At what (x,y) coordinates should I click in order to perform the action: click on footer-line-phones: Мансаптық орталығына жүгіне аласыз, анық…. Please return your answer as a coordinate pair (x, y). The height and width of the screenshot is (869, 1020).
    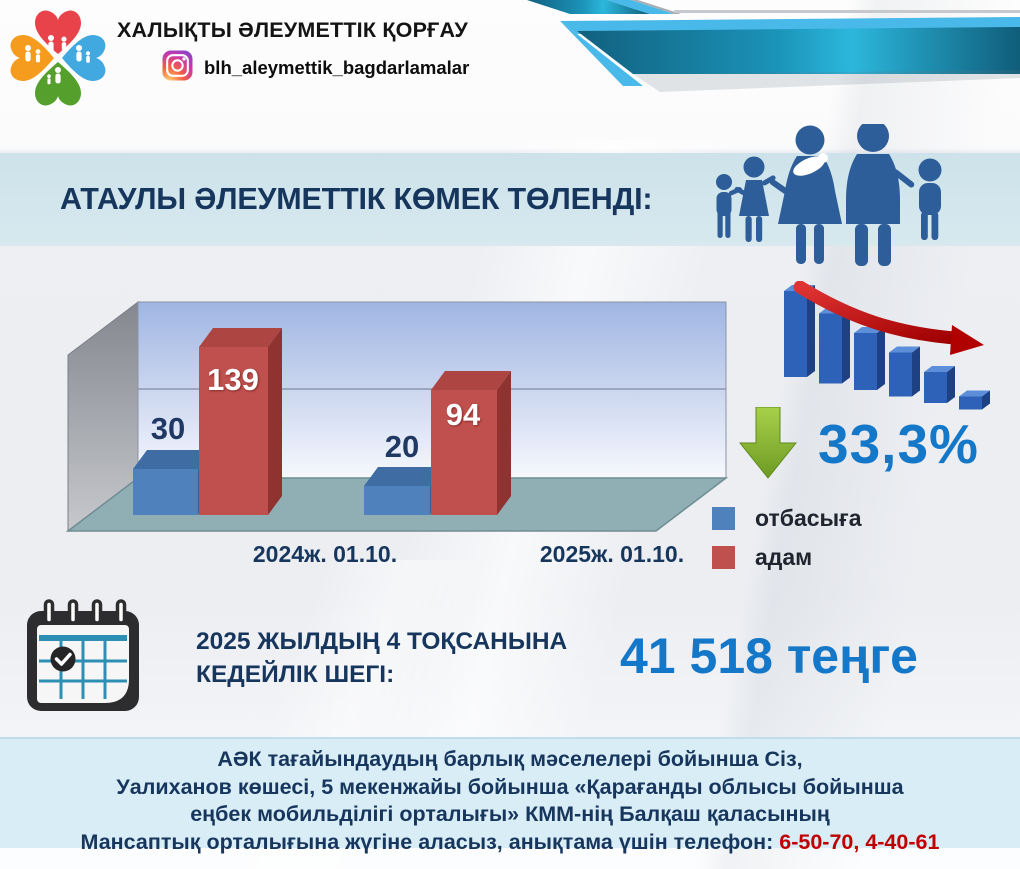
    Looking at the image, I should click on (510, 843).